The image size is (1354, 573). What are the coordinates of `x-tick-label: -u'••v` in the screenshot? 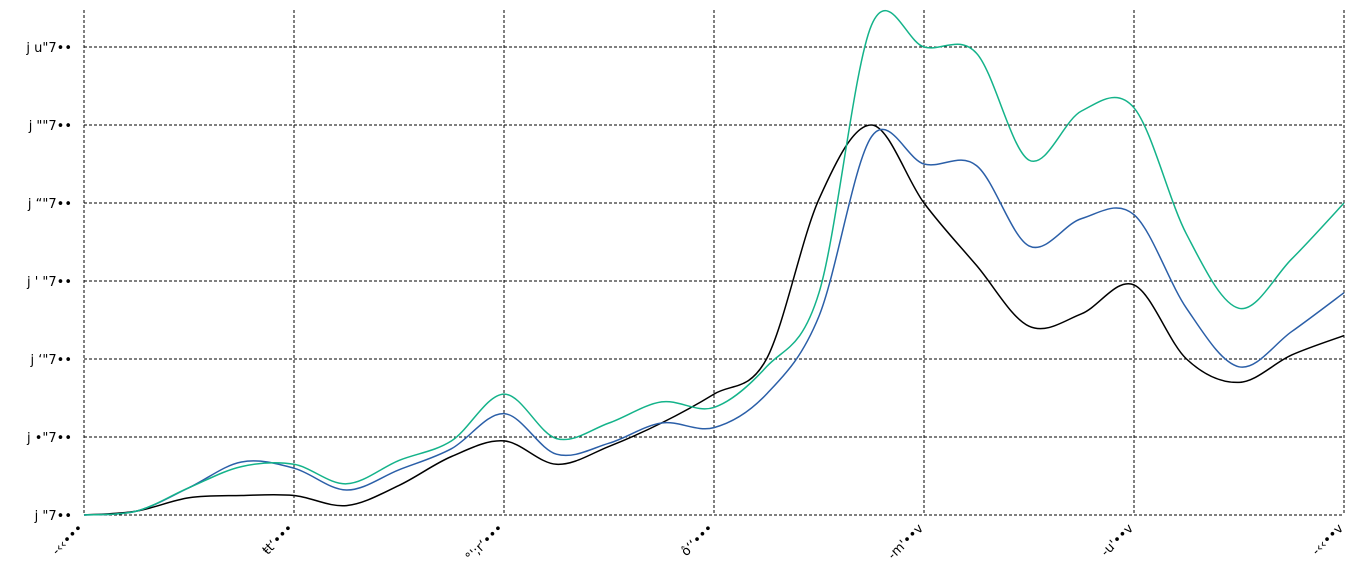 It's located at (1117, 540).